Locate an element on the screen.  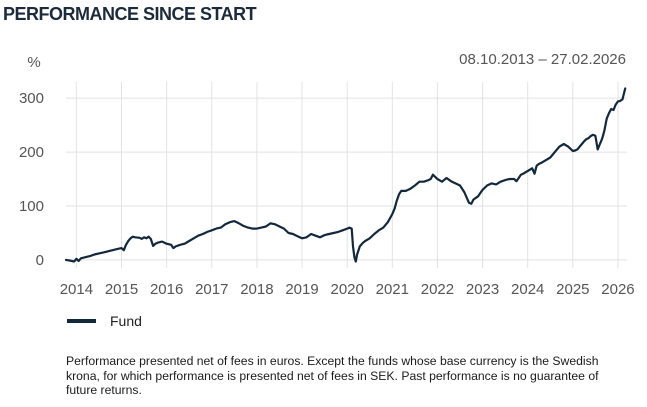
x-tick-label: 2020 is located at coordinates (346, 289).